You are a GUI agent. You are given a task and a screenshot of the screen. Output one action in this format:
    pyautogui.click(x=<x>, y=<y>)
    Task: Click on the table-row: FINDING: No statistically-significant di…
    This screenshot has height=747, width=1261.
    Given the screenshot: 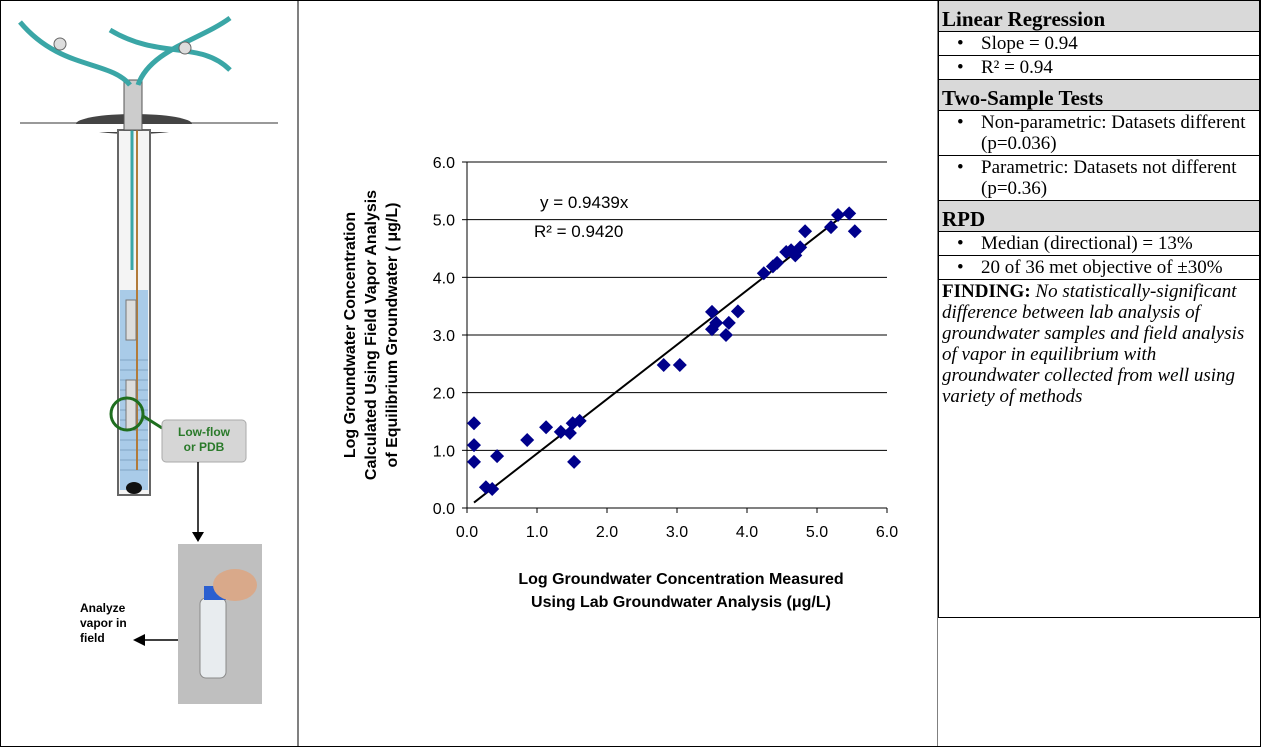 What is the action you would take?
    pyautogui.click(x=1099, y=448)
    